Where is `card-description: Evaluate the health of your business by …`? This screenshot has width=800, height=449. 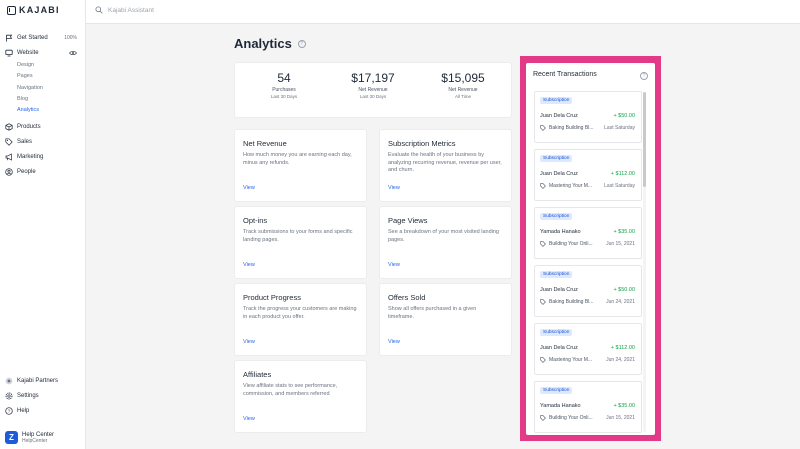
card-description: Evaluate the health of your business by … is located at coordinates (445, 162).